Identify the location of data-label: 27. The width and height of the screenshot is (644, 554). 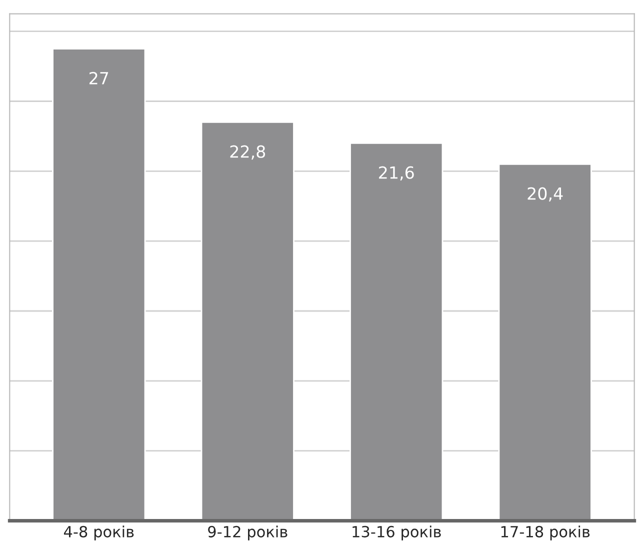
(99, 78).